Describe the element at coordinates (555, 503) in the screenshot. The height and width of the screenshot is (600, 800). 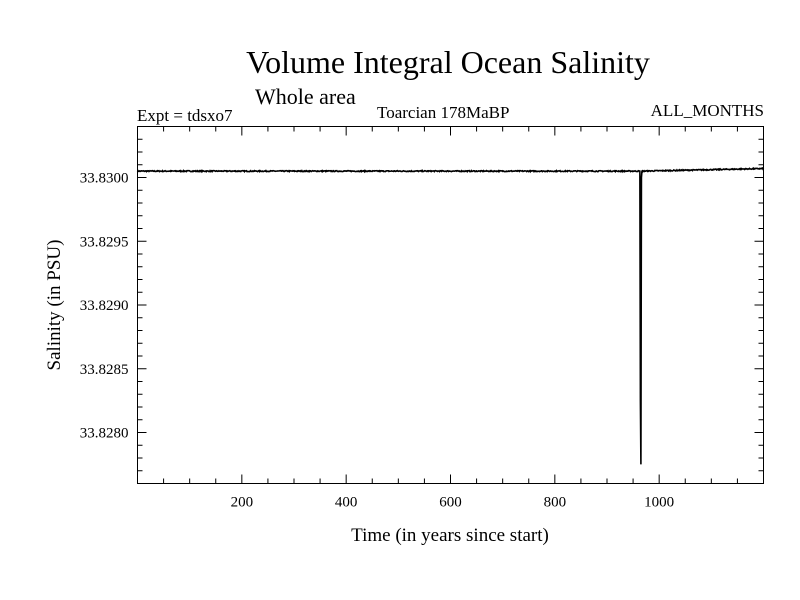
I see `x-tick-label: 800` at that location.